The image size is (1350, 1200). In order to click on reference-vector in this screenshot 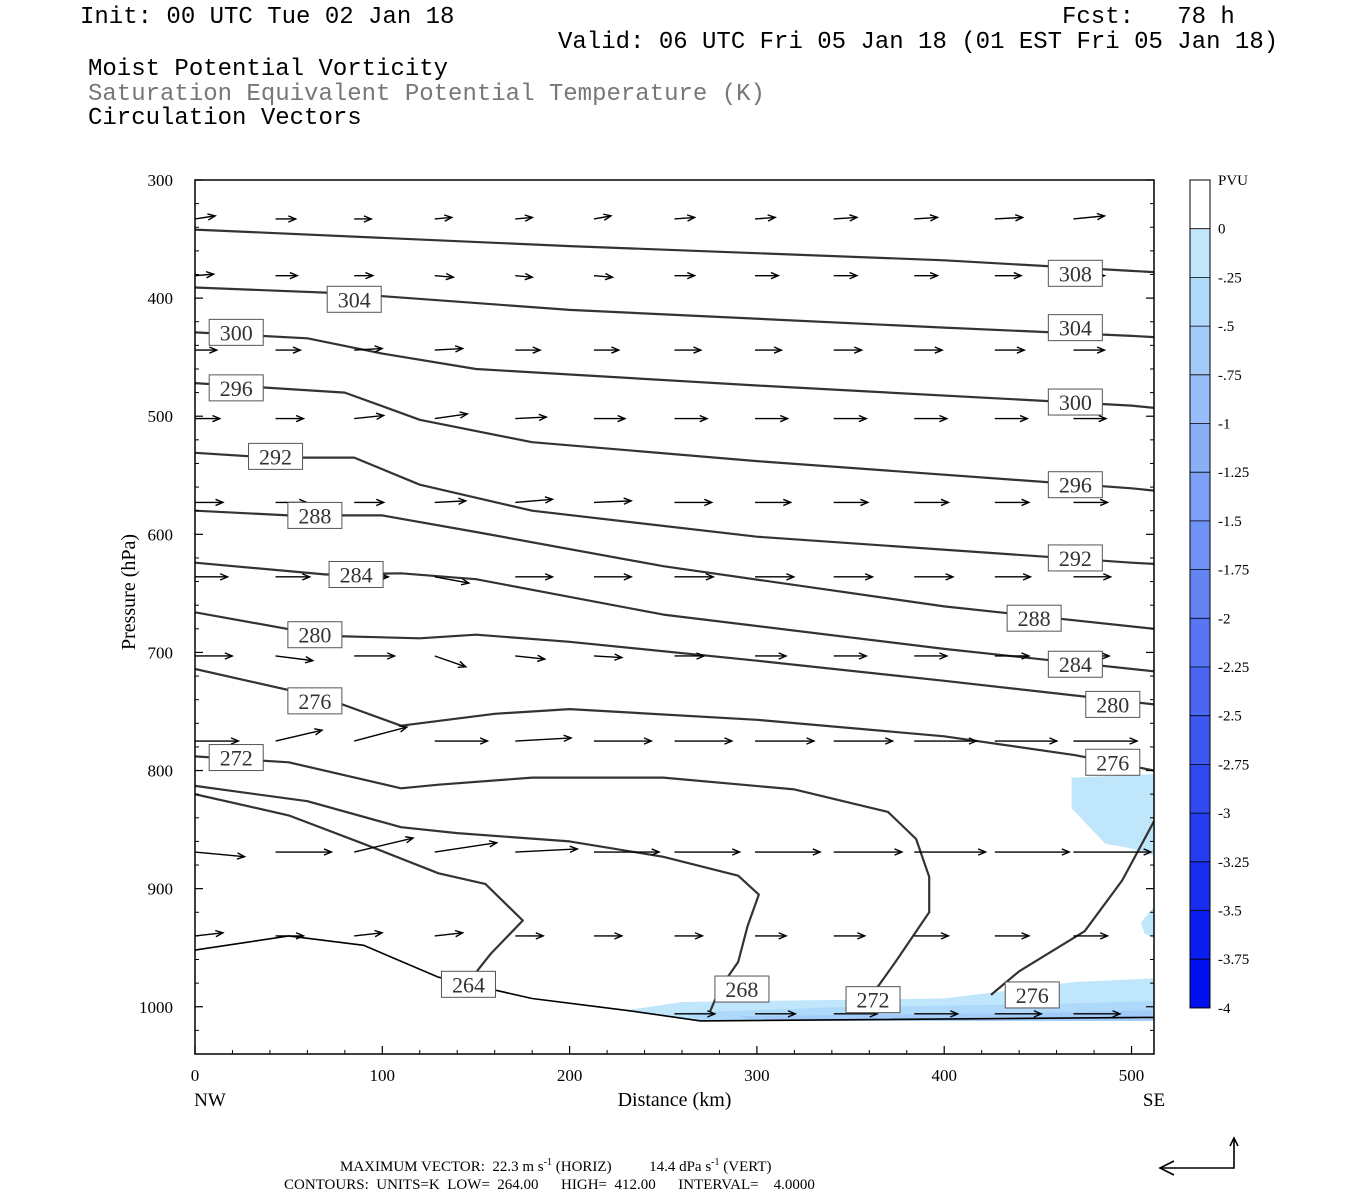, I will do `click(1197, 1153)`.